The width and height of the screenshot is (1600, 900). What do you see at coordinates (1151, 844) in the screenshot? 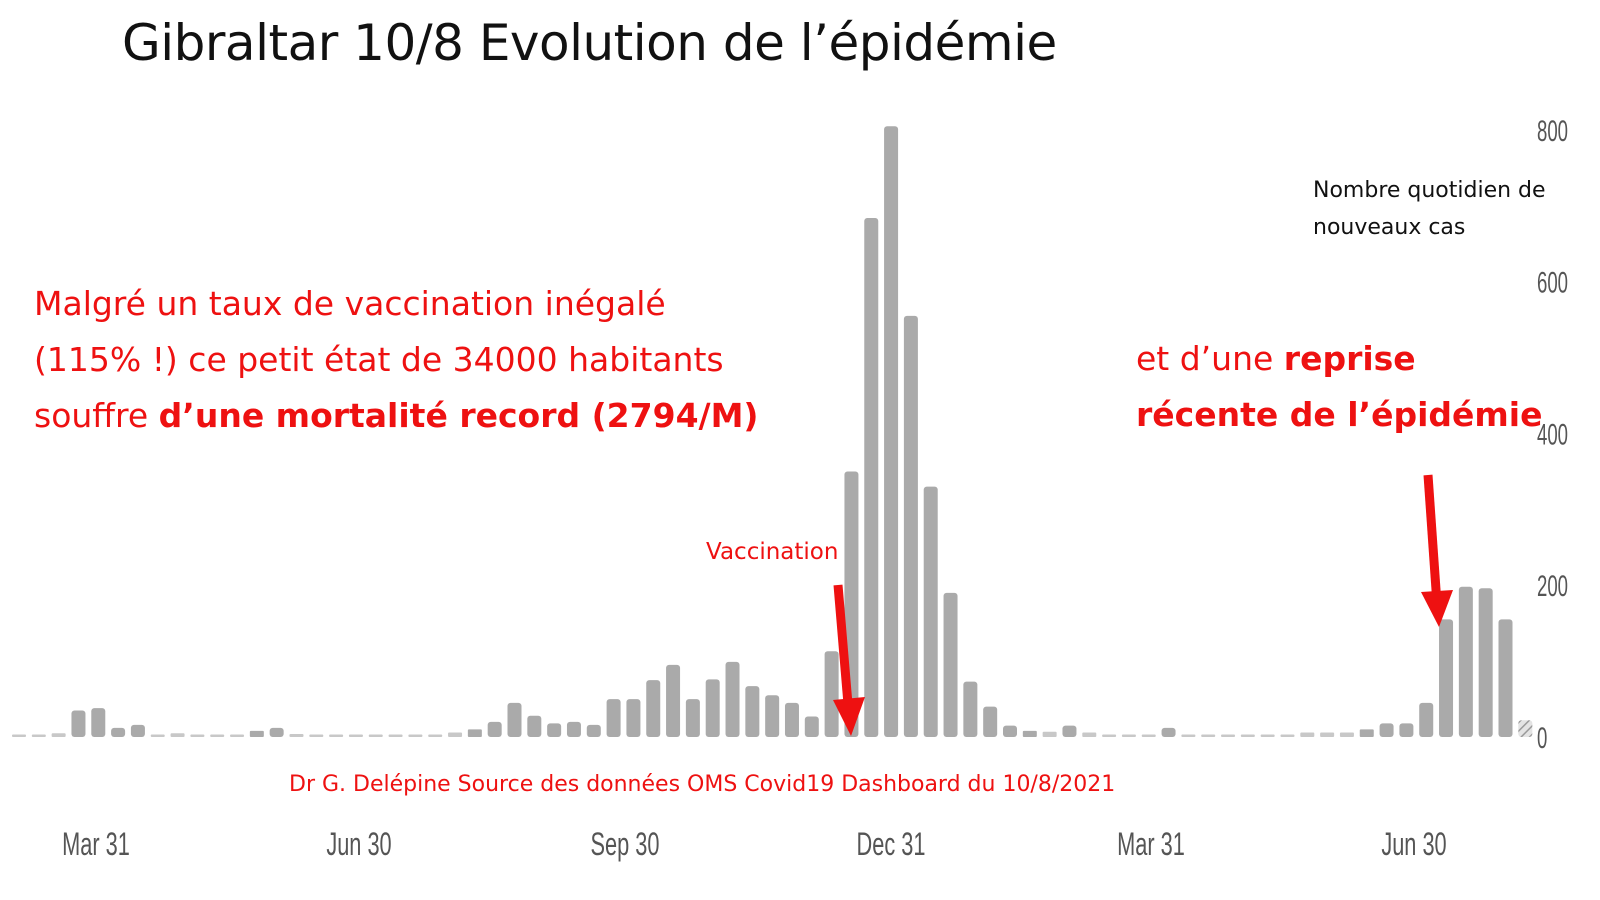
I see `x-tick-label-5: Mar 31` at bounding box center [1151, 844].